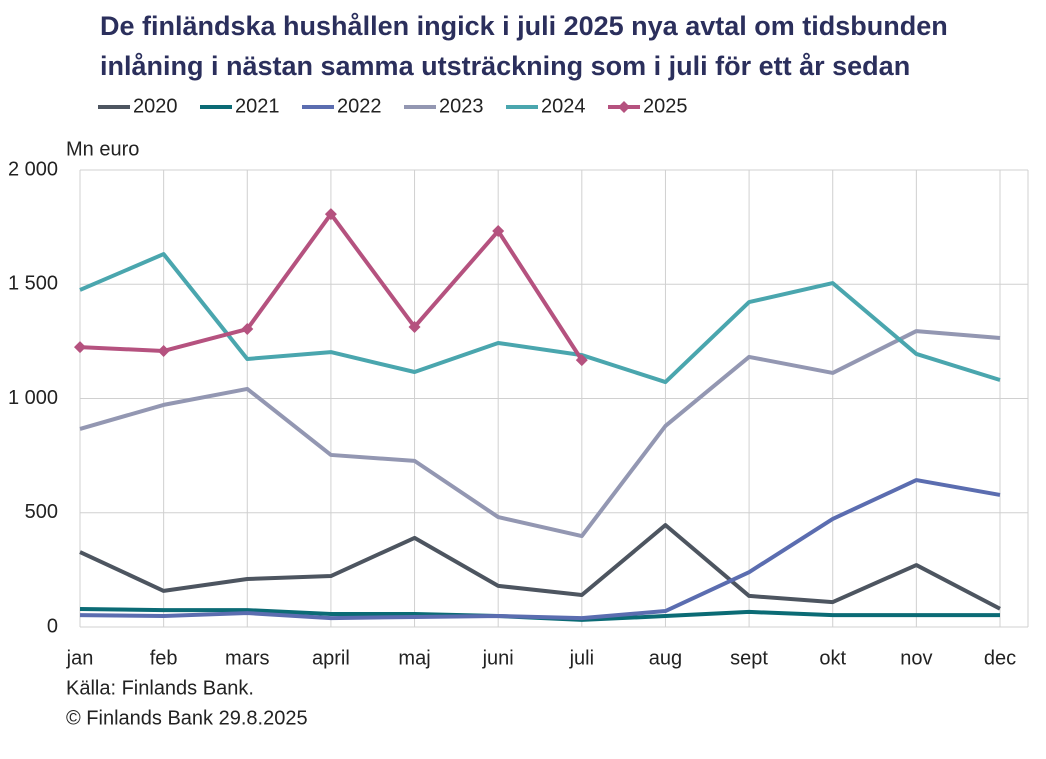 The width and height of the screenshot is (1046, 759). Describe the element at coordinates (331, 658) in the screenshot. I see `x-tick-label: april` at that location.